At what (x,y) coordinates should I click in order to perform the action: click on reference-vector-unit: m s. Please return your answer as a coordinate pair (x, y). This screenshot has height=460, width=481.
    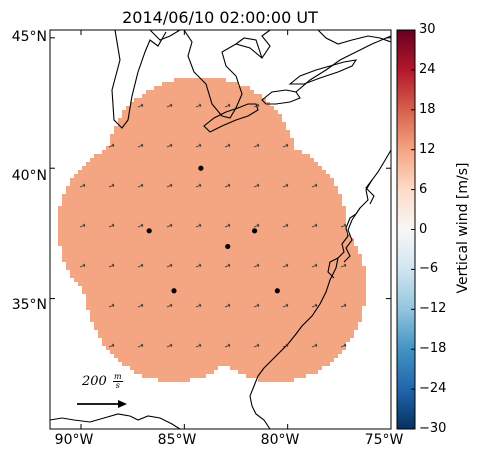
    Looking at the image, I should click on (117, 381).